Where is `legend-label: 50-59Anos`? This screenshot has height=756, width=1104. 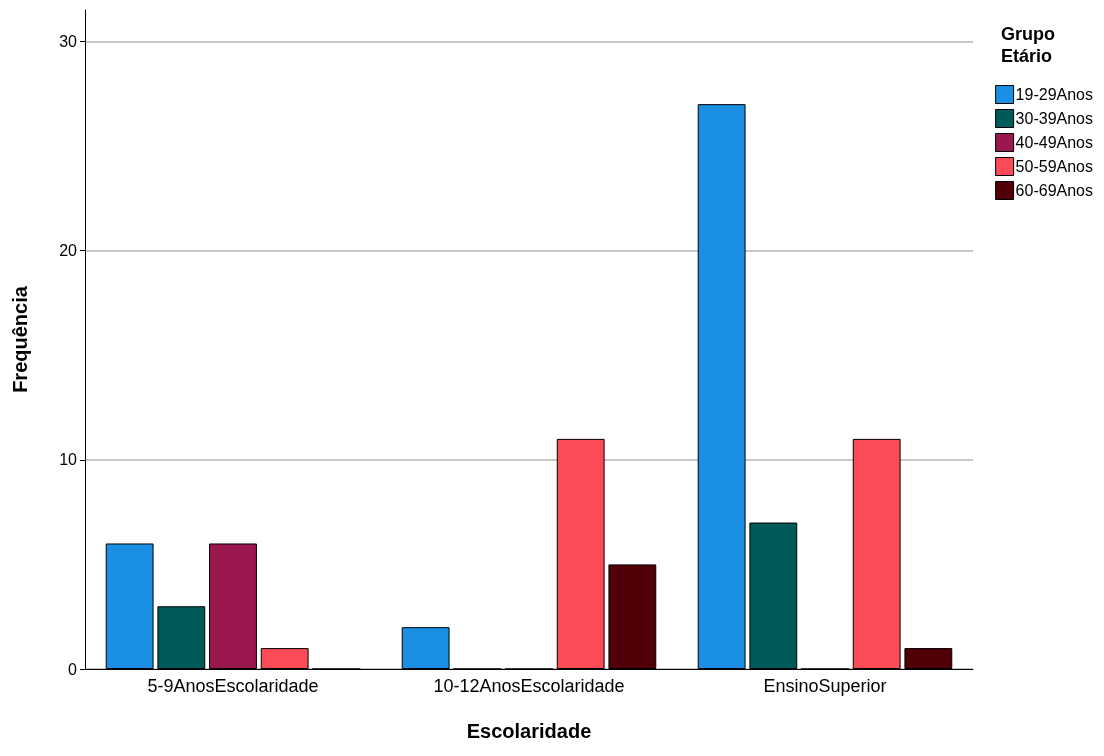
legend-label: 50-59Anos is located at coordinates (1054, 166).